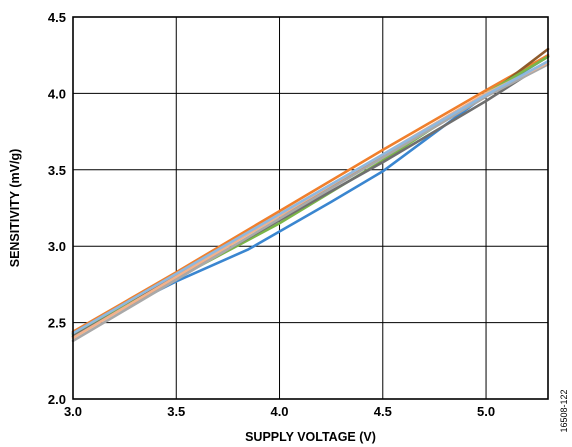 The image size is (572, 447). What do you see at coordinates (57, 246) in the screenshot?
I see `y-tick-label: 3.0` at bounding box center [57, 246].